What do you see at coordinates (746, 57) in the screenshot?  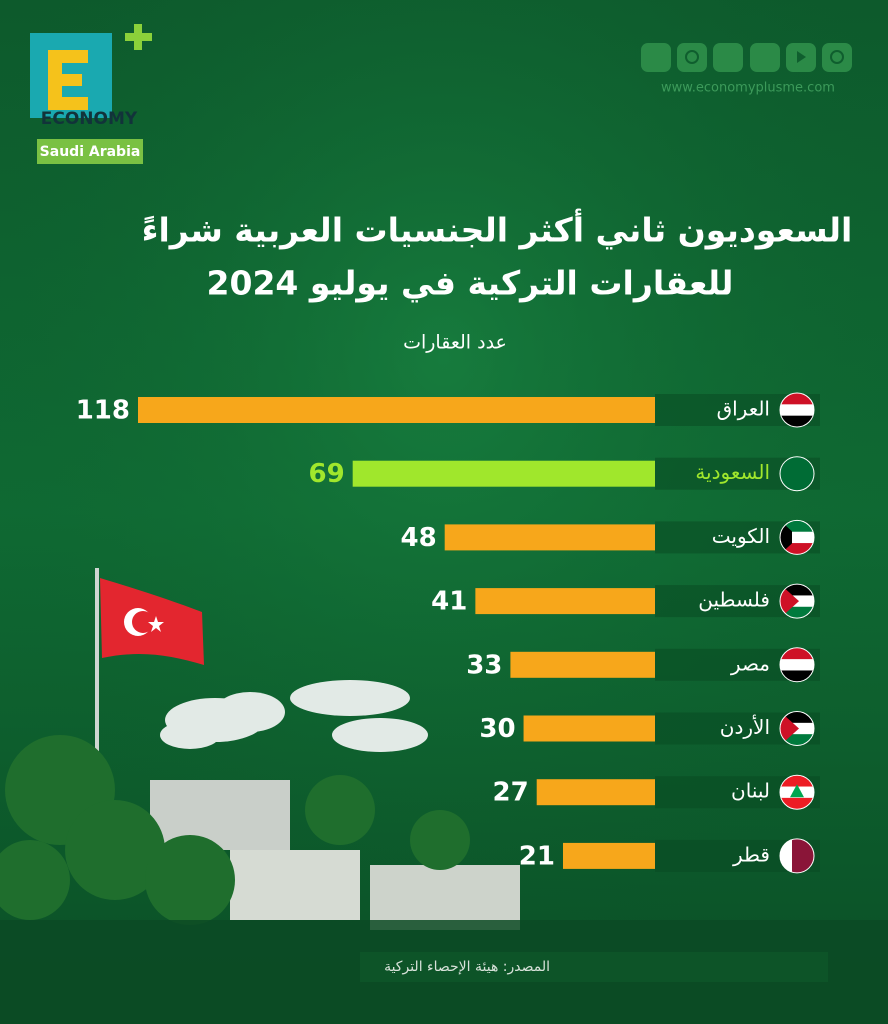 I see `social-icons` at bounding box center [746, 57].